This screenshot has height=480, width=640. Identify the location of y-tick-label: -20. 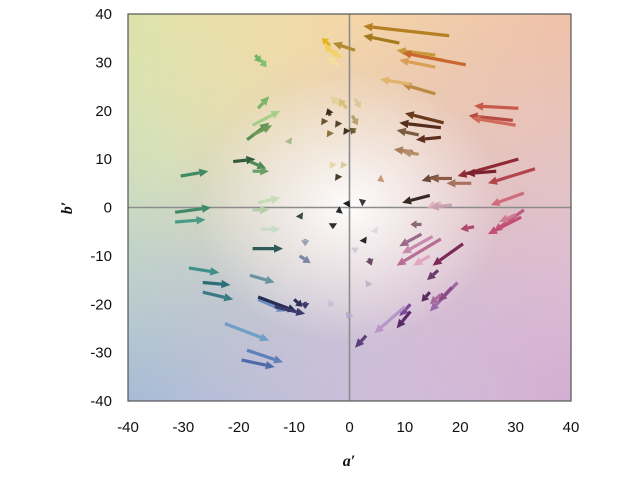
(101, 304).